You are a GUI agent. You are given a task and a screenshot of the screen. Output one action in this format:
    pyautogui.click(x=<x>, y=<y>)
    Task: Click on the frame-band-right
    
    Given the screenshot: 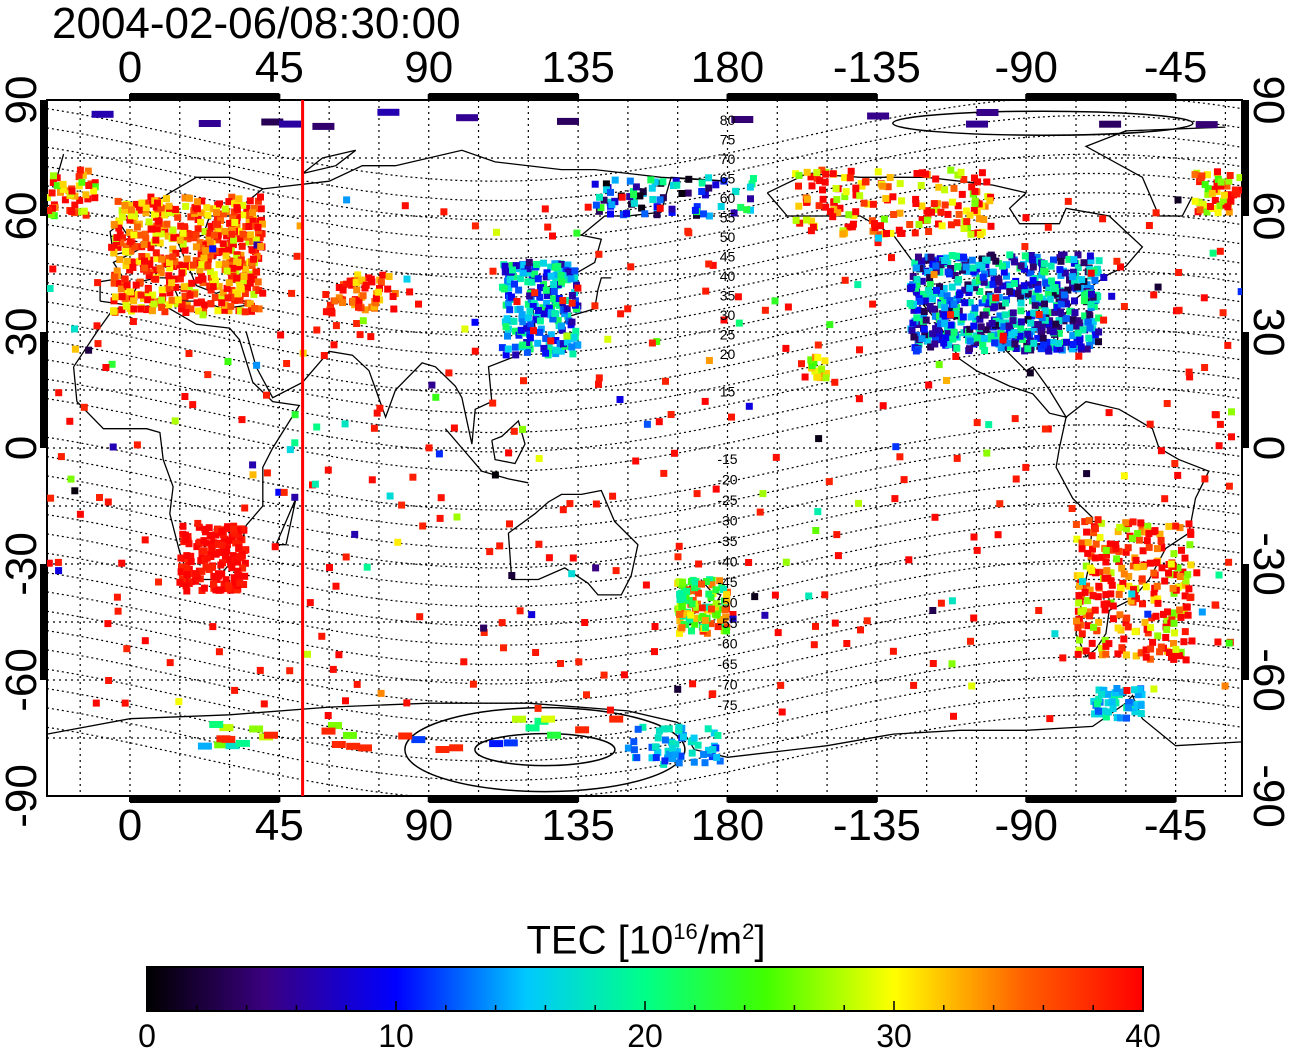 What is the action you would take?
    pyautogui.click(x=1245, y=158)
    